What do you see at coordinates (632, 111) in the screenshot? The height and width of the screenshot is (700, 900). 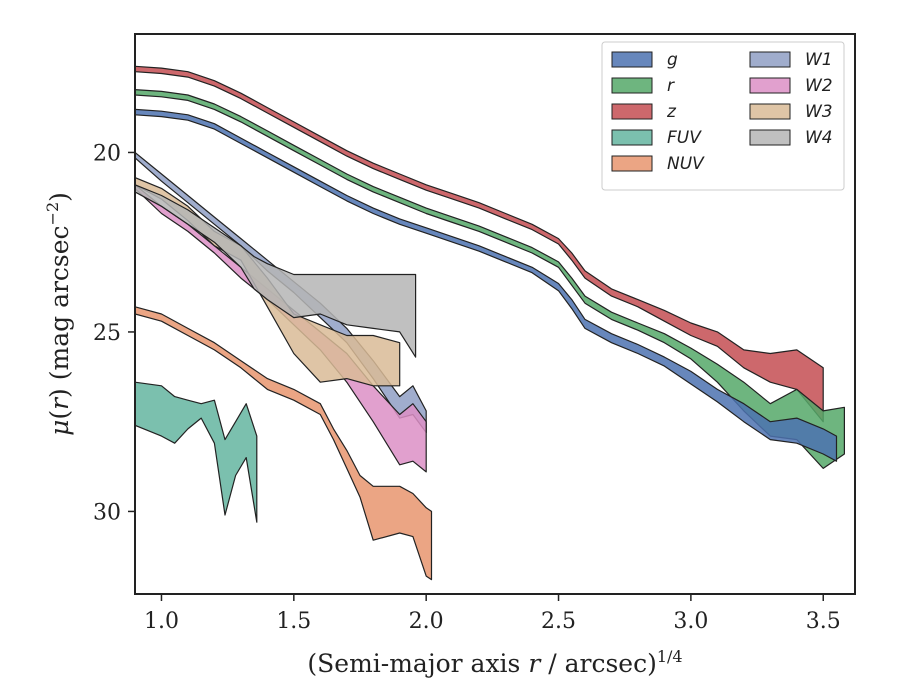 I see `legend-swatch-z` at bounding box center [632, 111].